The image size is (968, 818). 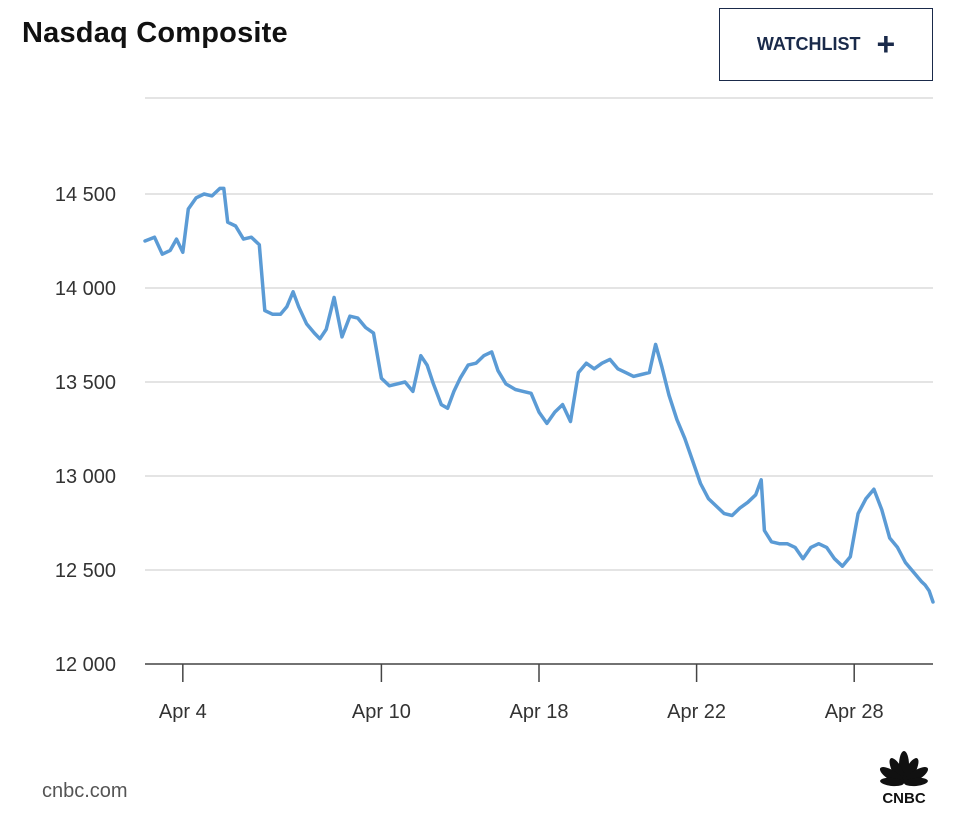 What do you see at coordinates (808, 44) in the screenshot?
I see `watchlist-label: WATCHLIST` at bounding box center [808, 44].